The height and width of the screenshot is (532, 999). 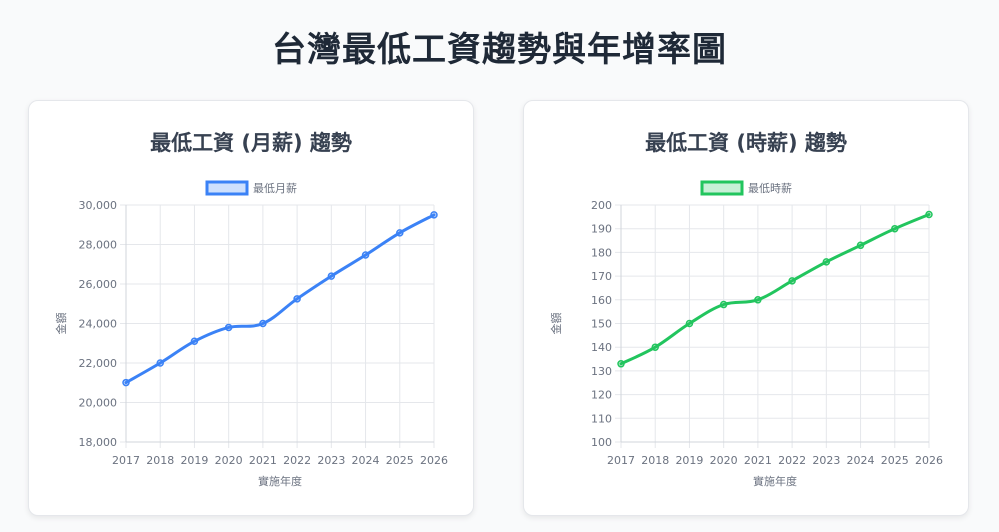 What do you see at coordinates (98, 284) in the screenshot?
I see `y-tick-label: 26,000` at bounding box center [98, 284].